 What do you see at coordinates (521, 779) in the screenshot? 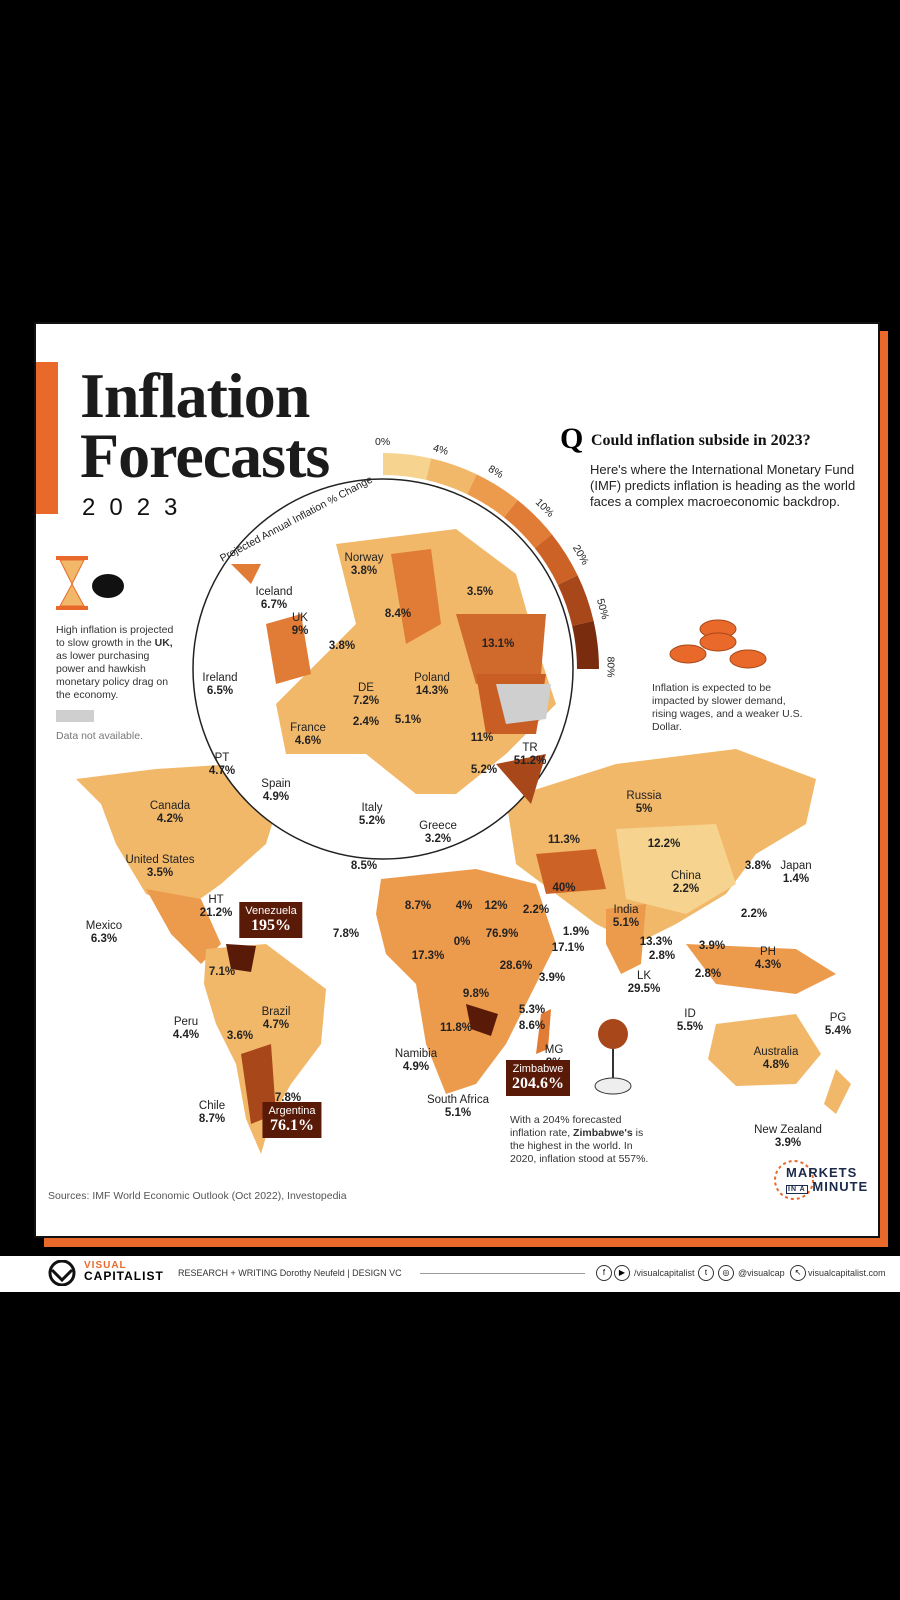
I see `turkey-shape` at bounding box center [521, 779].